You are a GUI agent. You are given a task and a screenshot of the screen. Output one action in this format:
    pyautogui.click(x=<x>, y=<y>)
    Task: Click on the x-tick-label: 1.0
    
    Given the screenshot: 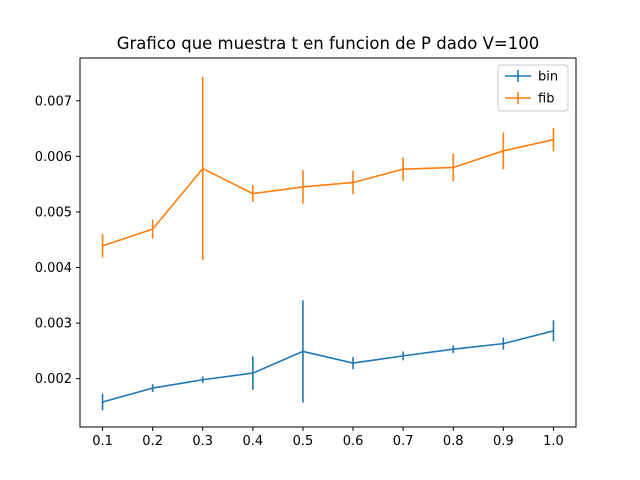 What is the action you would take?
    pyautogui.click(x=553, y=441)
    